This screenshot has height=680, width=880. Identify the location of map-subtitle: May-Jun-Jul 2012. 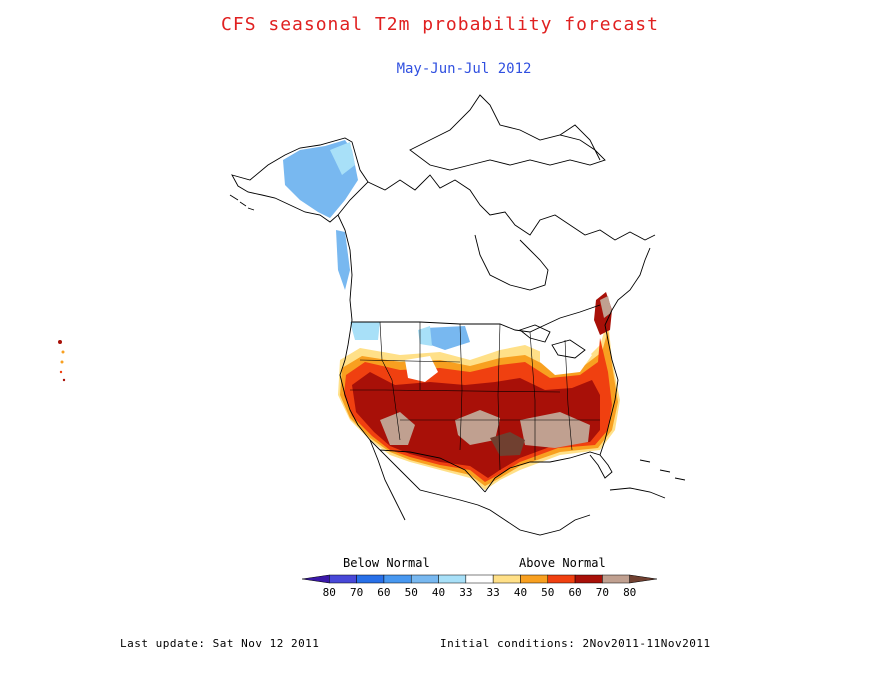
(464, 69).